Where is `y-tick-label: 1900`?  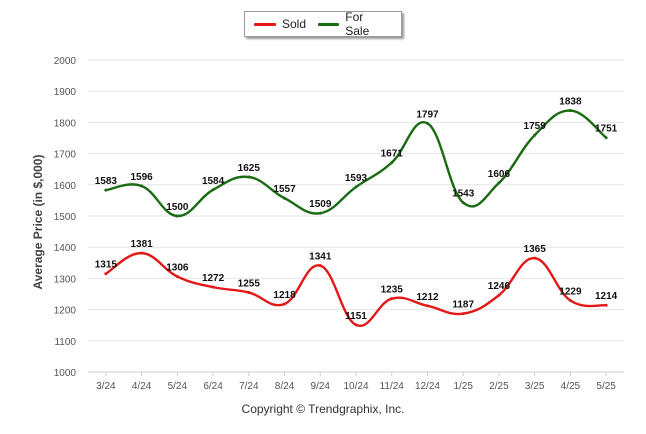 y-tick-label: 1900 is located at coordinates (65, 92).